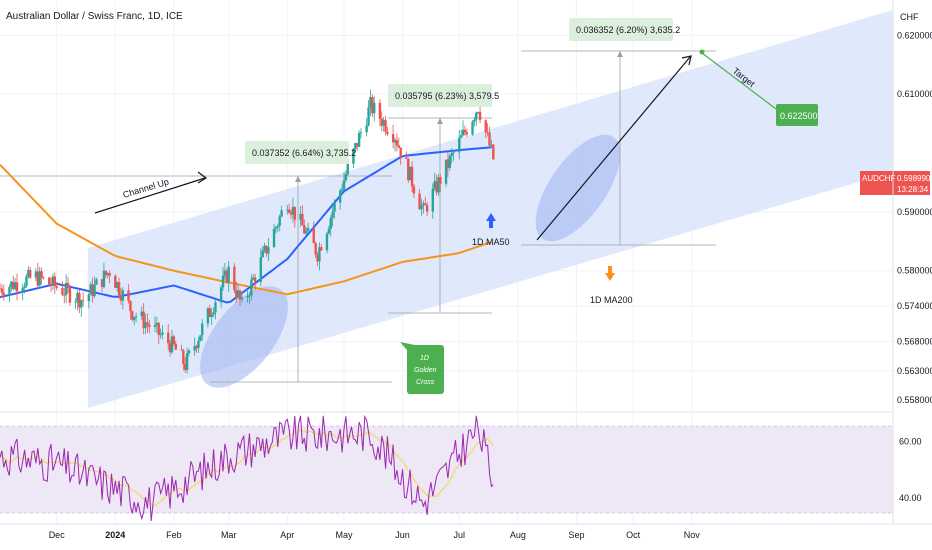 This screenshot has width=932, height=550. What do you see at coordinates (94, 16) in the screenshot?
I see `chart-title: Australian Dollar / Swiss Franc, 1D, ICE` at bounding box center [94, 16].